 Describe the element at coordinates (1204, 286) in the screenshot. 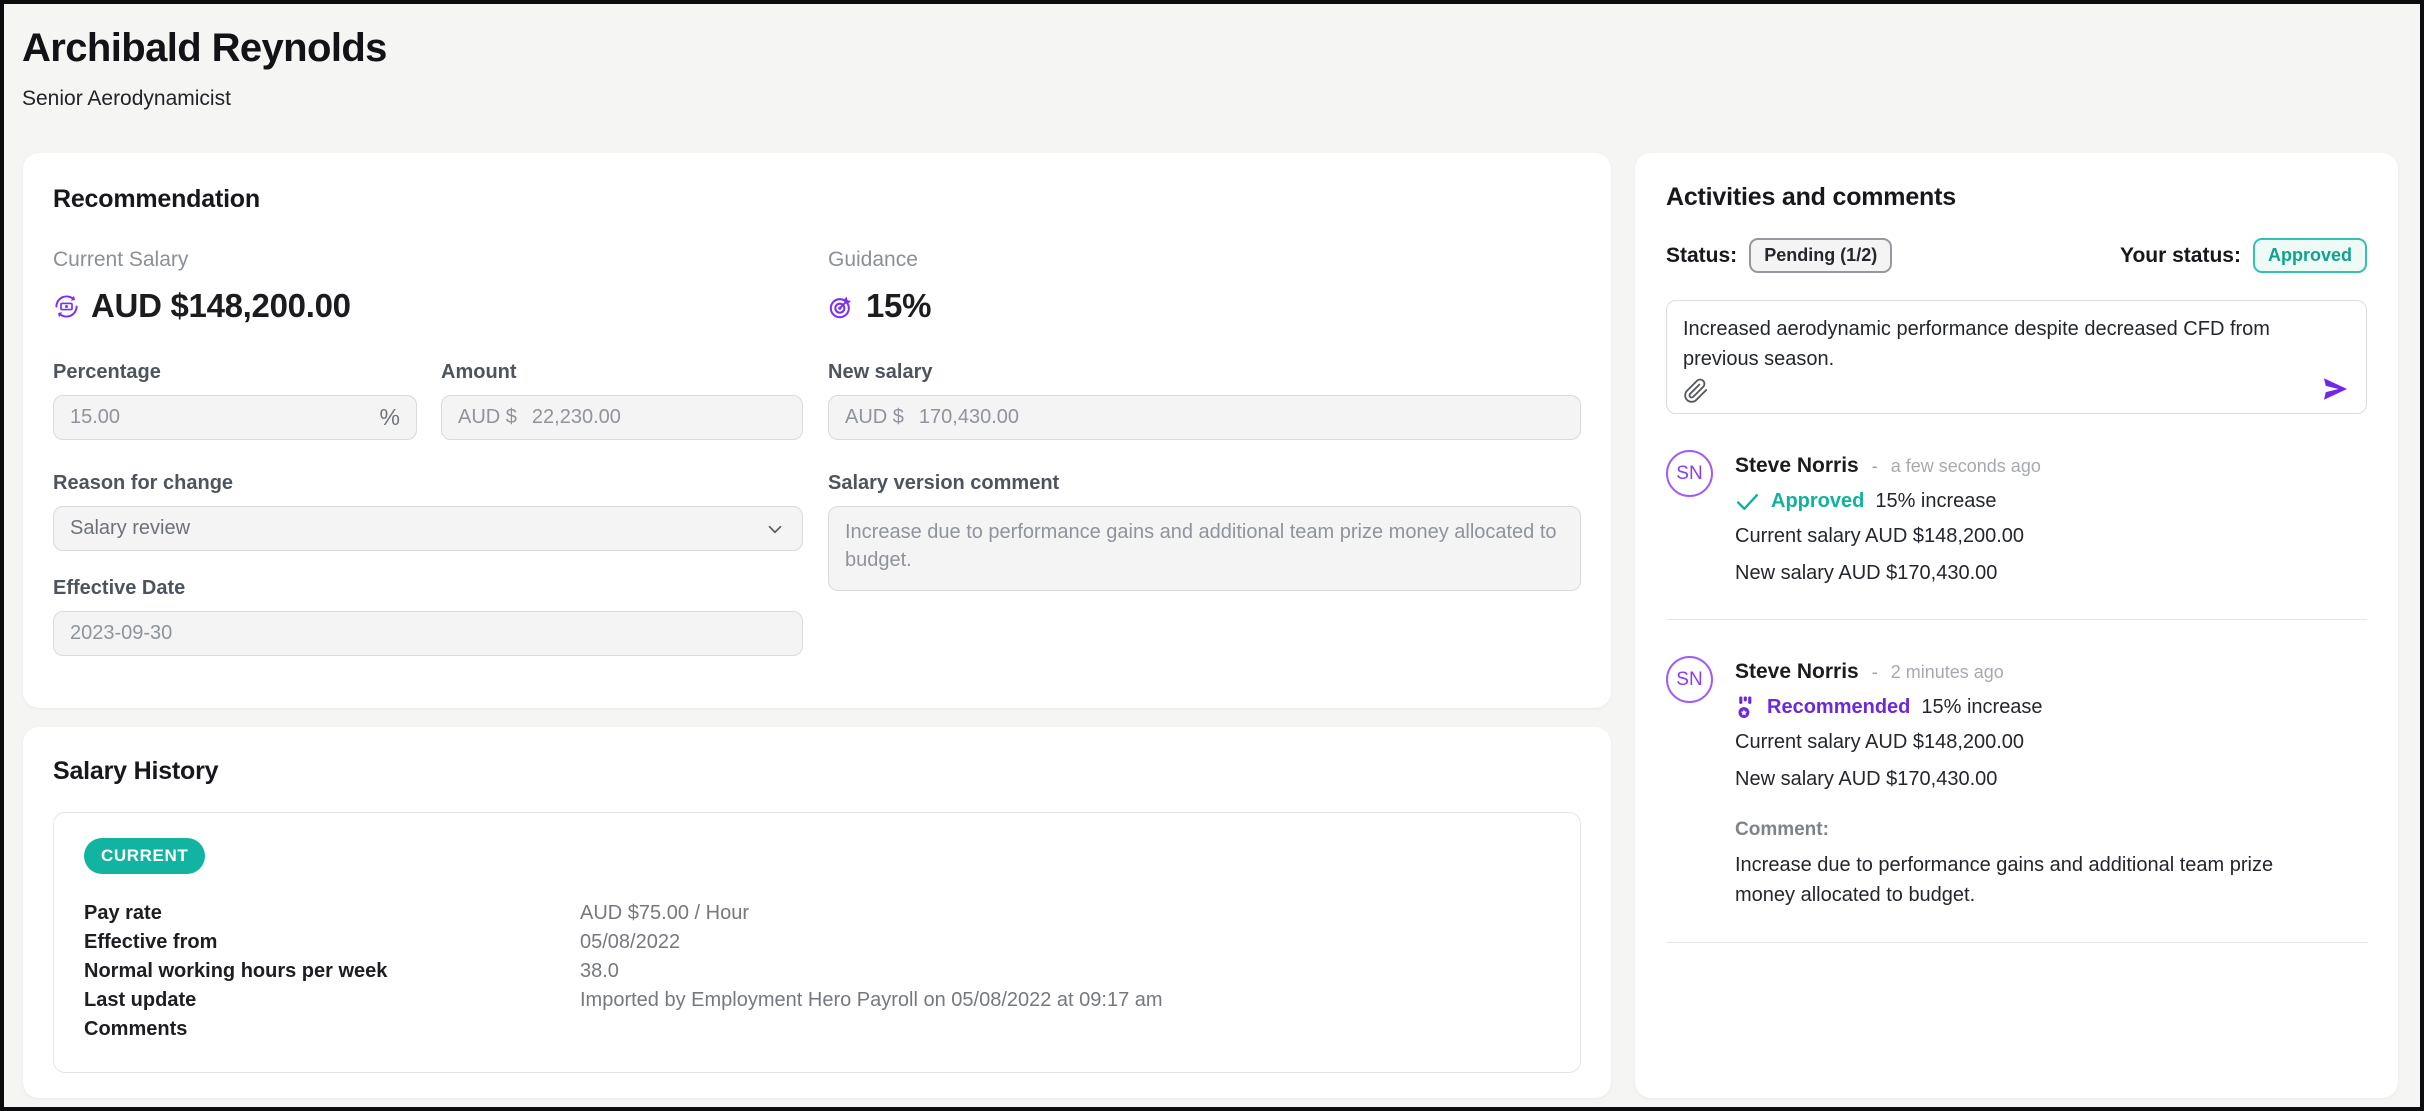

I see `guidance-metric: Guidance` at that location.